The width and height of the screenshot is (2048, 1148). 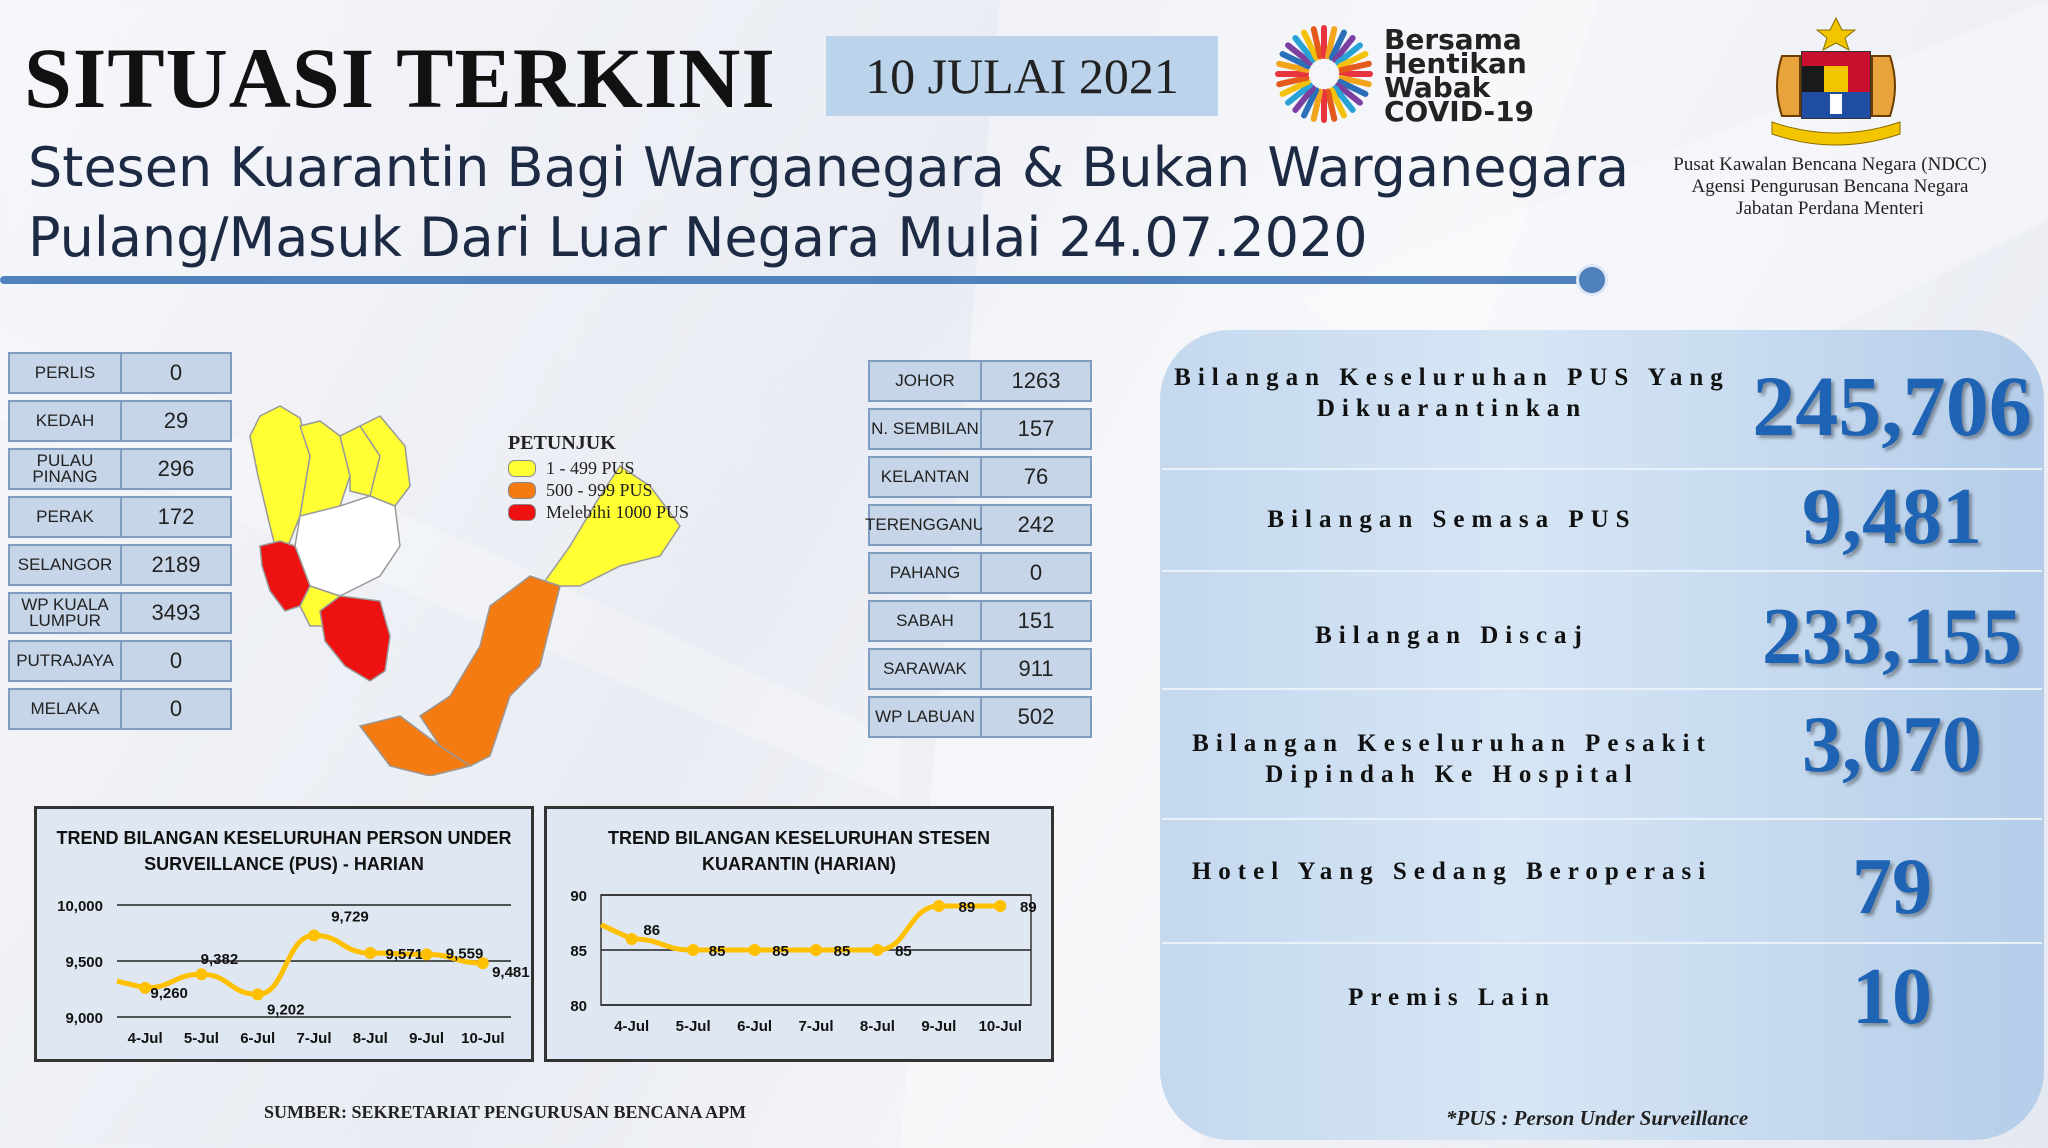 I want to click on state-row: TERENGGANU 242, so click(x=978, y=525).